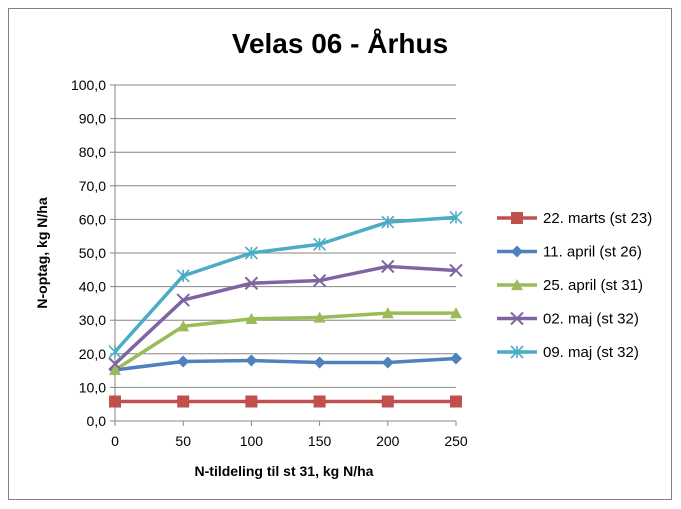 This screenshot has width=681, height=509. What do you see at coordinates (284, 471) in the screenshot?
I see `x-axis-title: N-tildeling til st 31, kg N/ha` at bounding box center [284, 471].